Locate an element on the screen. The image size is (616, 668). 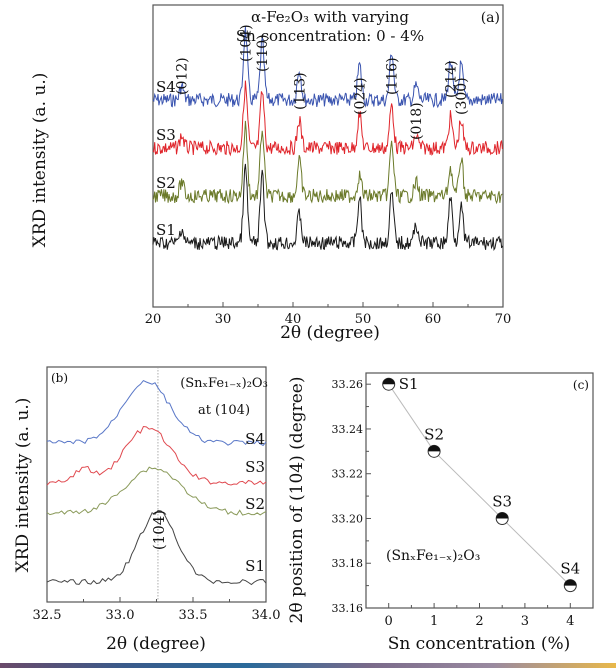
panel-c-xtick-label: 2 is located at coordinates (479, 621).